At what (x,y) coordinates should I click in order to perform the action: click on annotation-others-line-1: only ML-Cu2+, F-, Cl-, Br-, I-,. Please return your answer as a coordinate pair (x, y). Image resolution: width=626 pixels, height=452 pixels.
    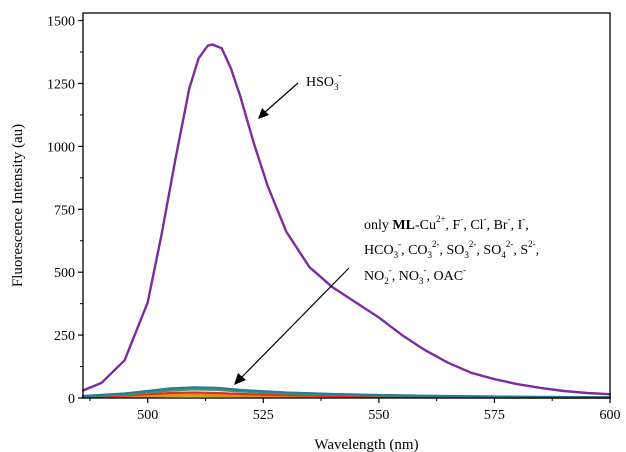
    Looking at the image, I should click on (446, 223).